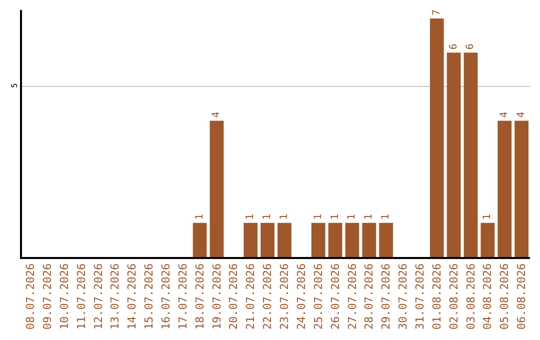 The height and width of the screenshot is (340, 540). What do you see at coordinates (352, 296) in the screenshot?
I see `x-tick-label: 27.07.2026` at bounding box center [352, 296].